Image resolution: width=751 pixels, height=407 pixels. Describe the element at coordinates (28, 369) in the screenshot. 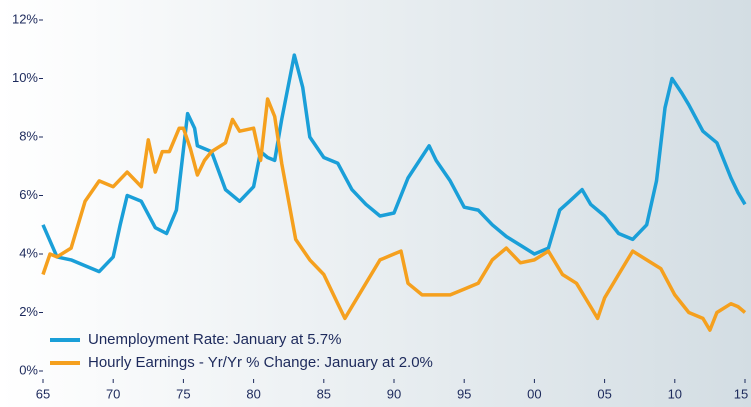

I see `y-tick-label: 0%` at that location.